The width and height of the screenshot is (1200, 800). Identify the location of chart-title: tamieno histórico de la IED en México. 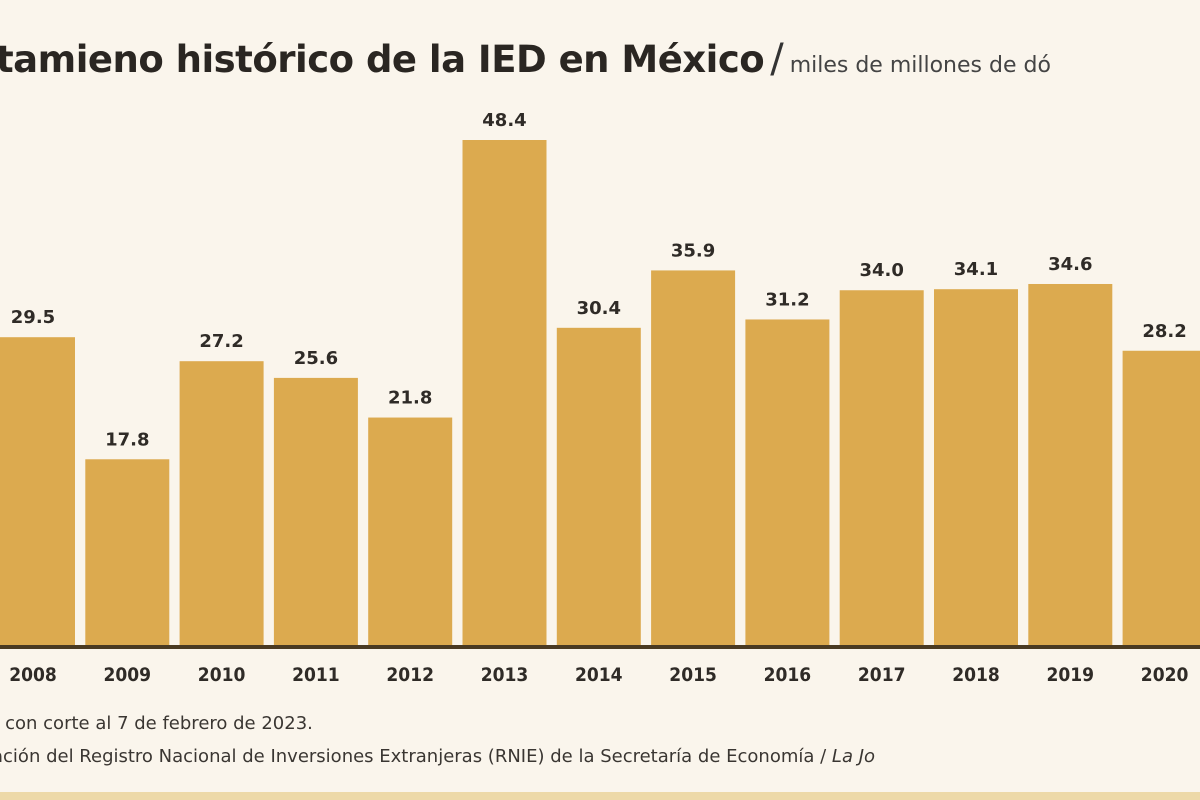
(382, 59).